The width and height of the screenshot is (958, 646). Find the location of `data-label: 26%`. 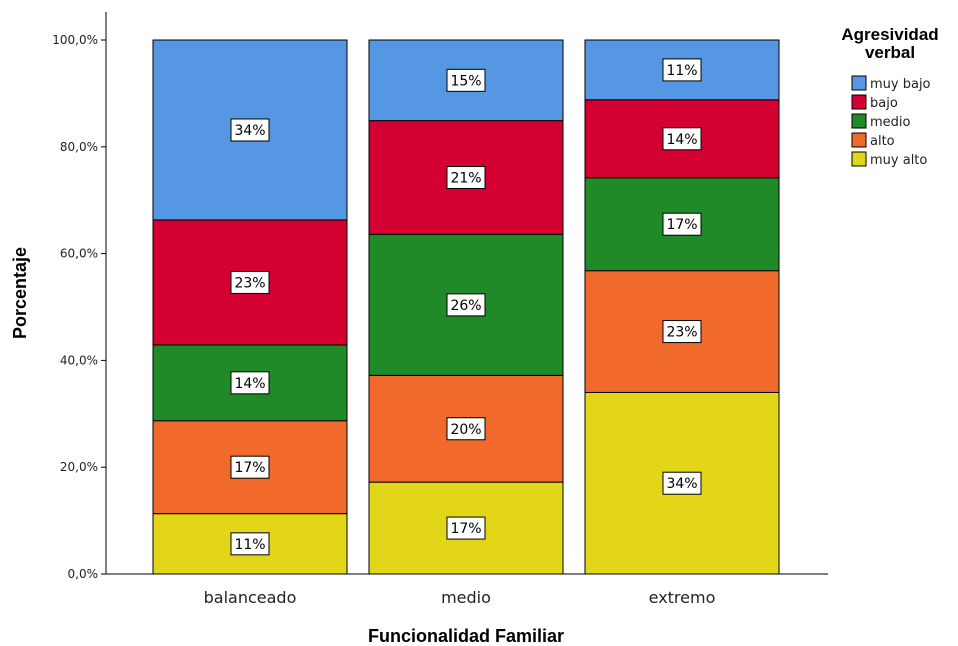

data-label: 26% is located at coordinates (466, 305).